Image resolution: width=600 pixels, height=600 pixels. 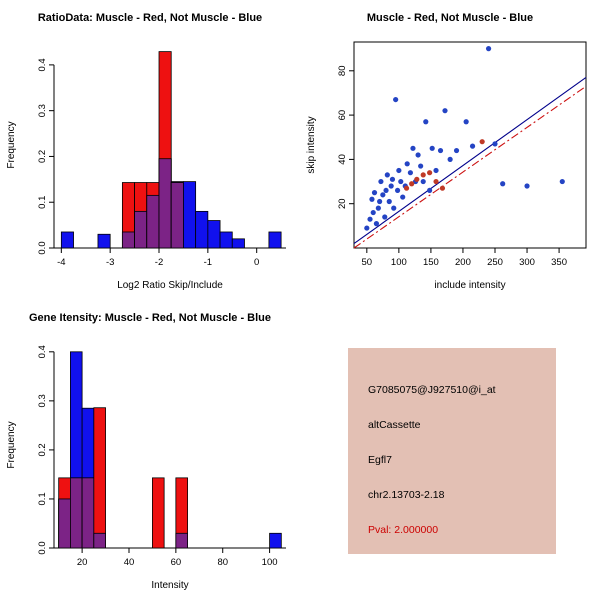 What do you see at coordinates (159, 262) in the screenshot?
I see `svg-text: -2` at bounding box center [159, 262].